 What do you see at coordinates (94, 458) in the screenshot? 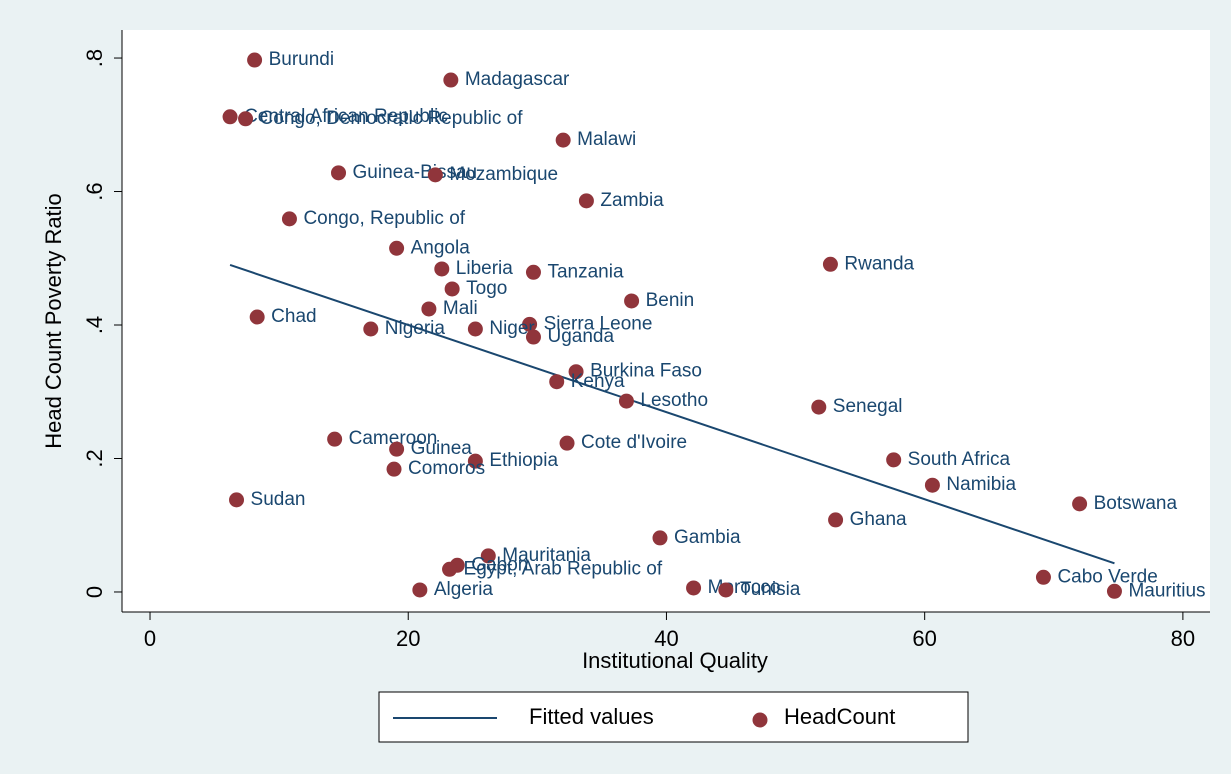
I see `y-tick-label: .2` at bounding box center [94, 458].